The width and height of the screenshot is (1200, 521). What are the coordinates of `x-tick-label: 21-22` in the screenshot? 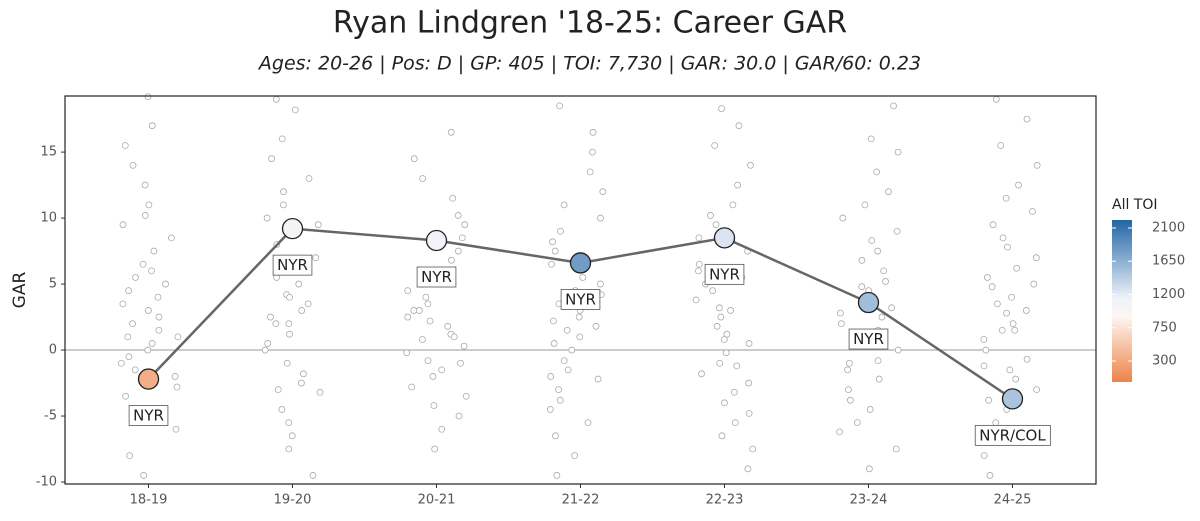 It's located at (581, 500).